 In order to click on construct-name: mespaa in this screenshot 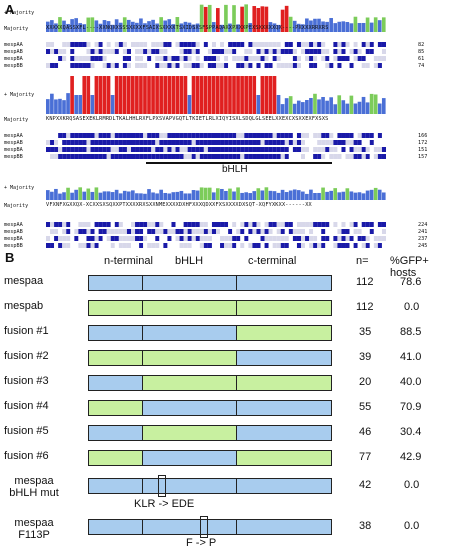, I will do `click(24, 281)`.